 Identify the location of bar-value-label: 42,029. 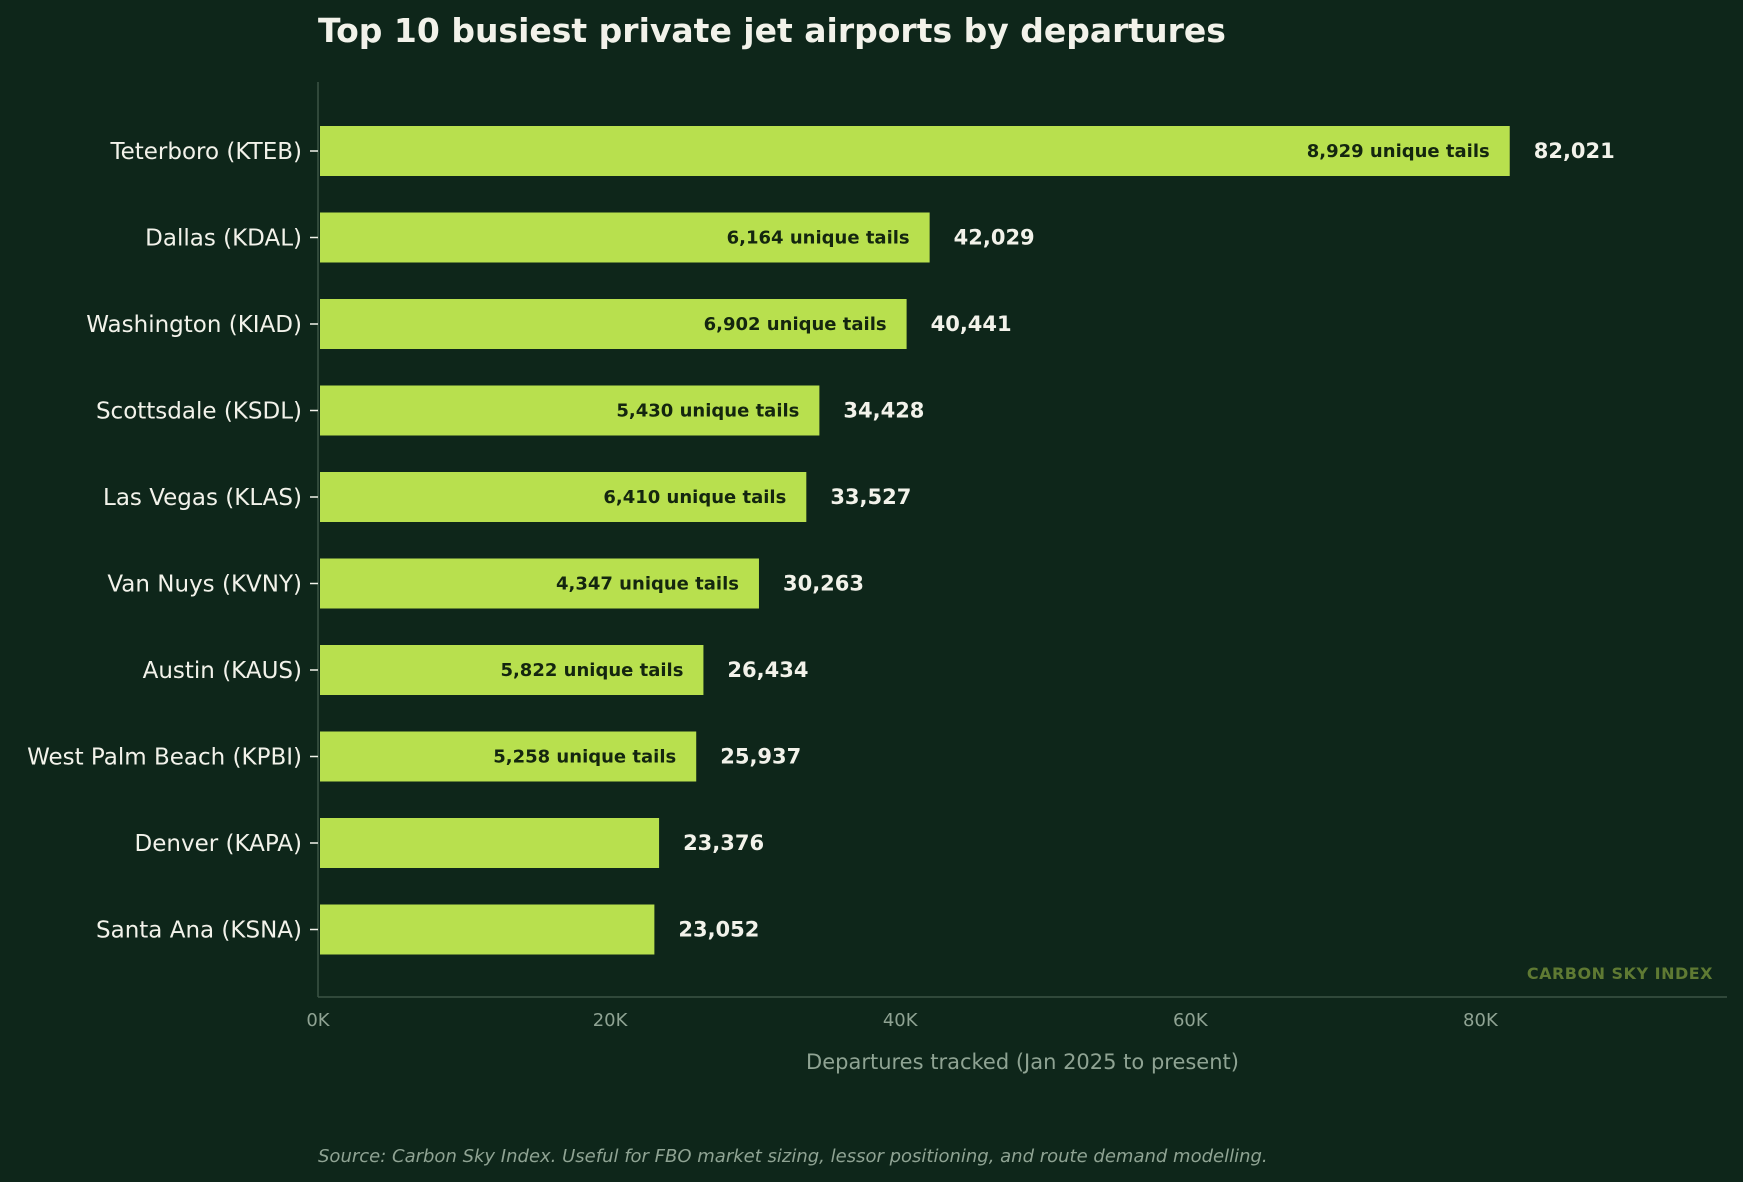
(994, 238).